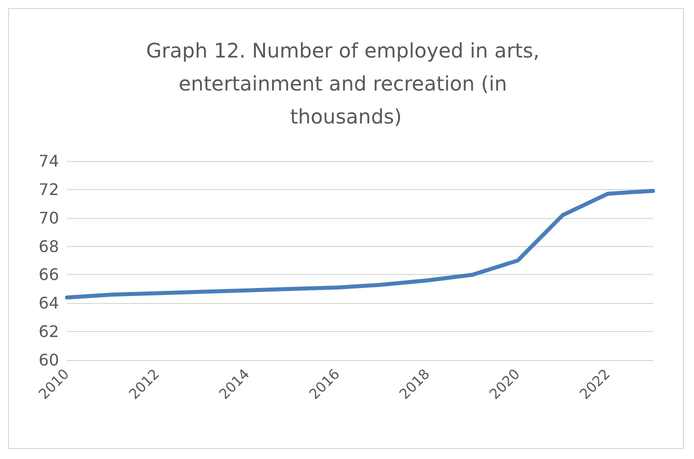  What do you see at coordinates (48, 161) in the screenshot?
I see `y-tick-label: 74` at bounding box center [48, 161].